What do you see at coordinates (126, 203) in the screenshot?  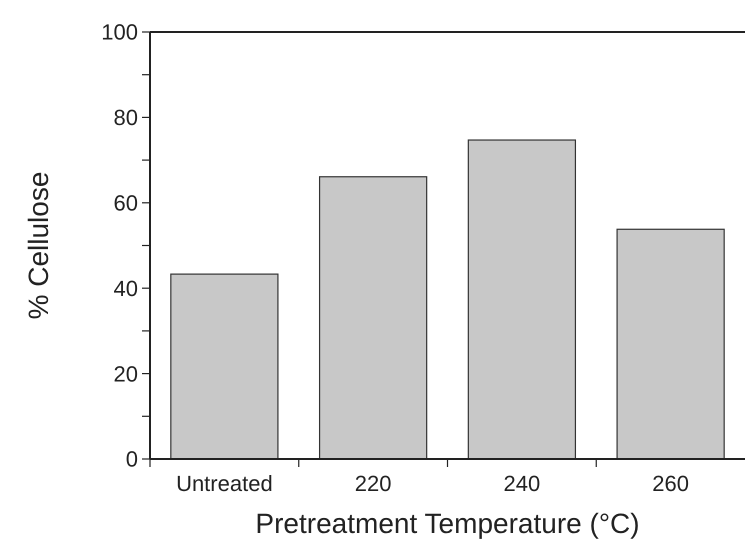 I see `y-tick-label: 60` at bounding box center [126, 203].